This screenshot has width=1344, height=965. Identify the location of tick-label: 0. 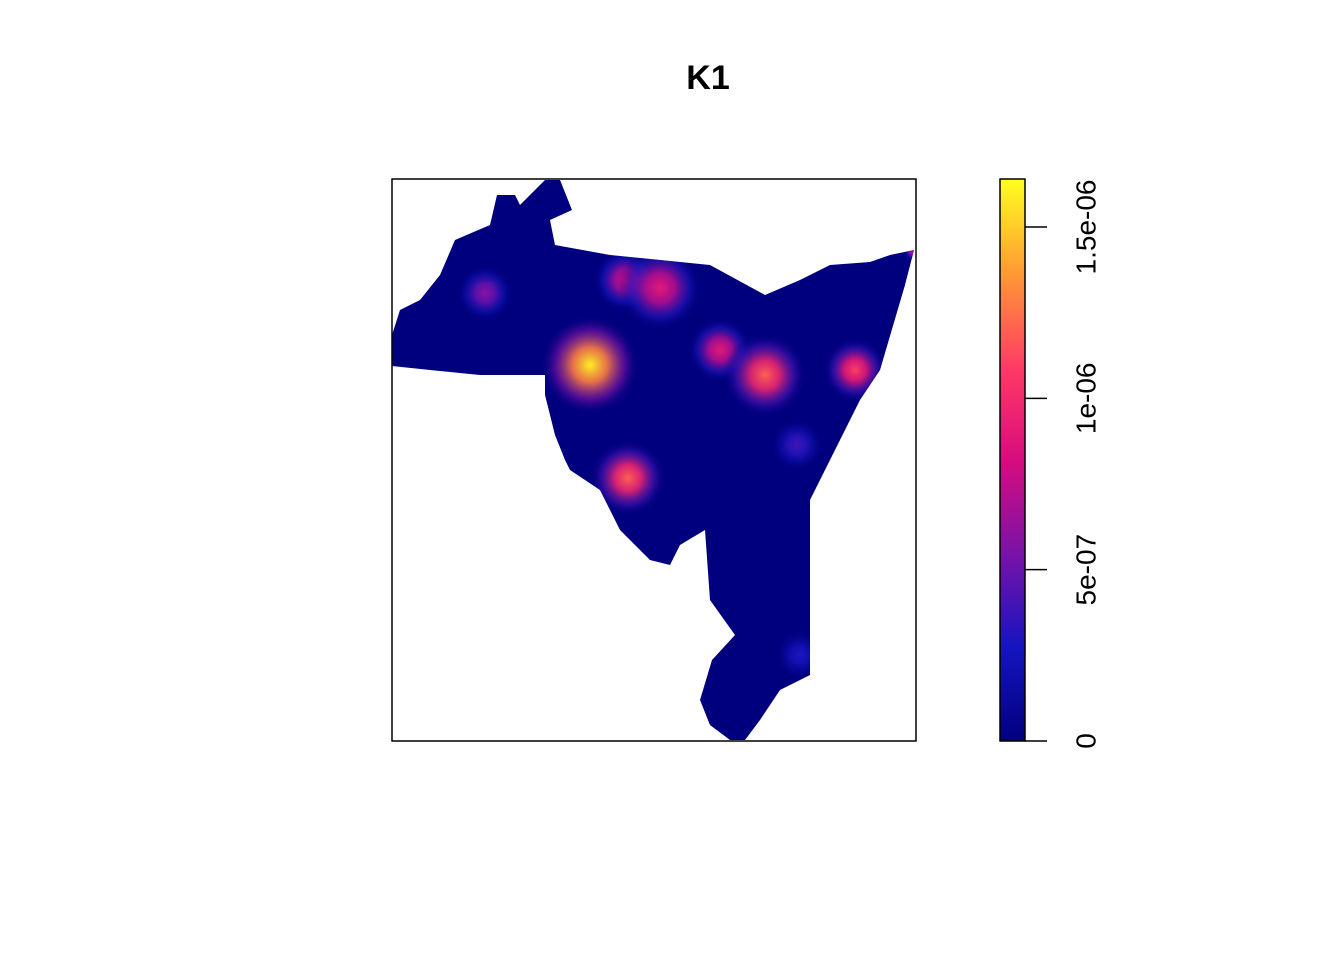
(1085, 741).